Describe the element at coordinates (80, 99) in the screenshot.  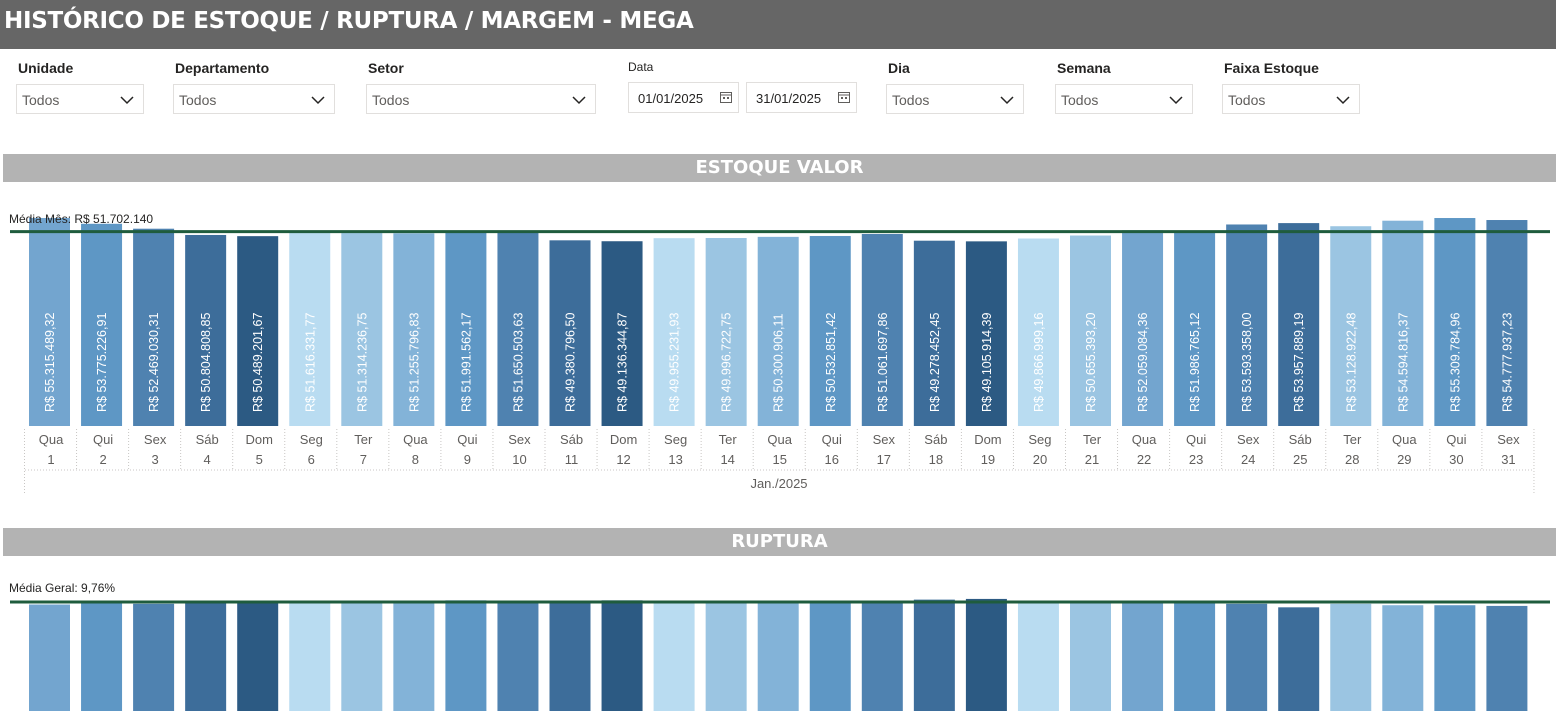
I see `unidade-dropdown: Todos` at that location.